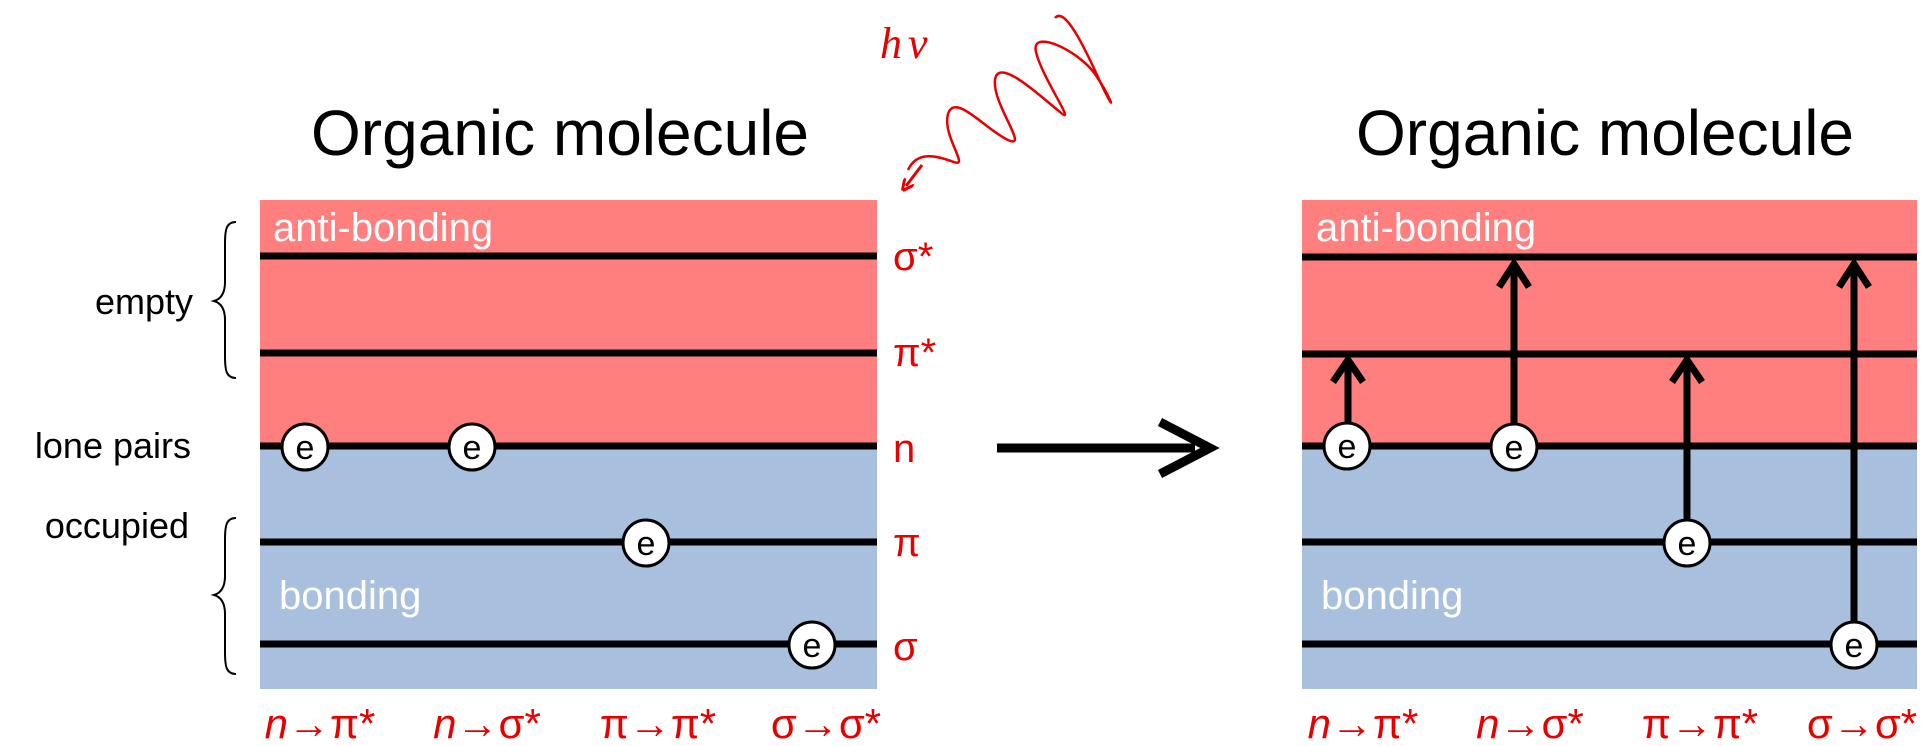 This screenshot has height=746, width=1931. Describe the element at coordinates (1108, 448) in the screenshot. I see `process-arrow` at that location.